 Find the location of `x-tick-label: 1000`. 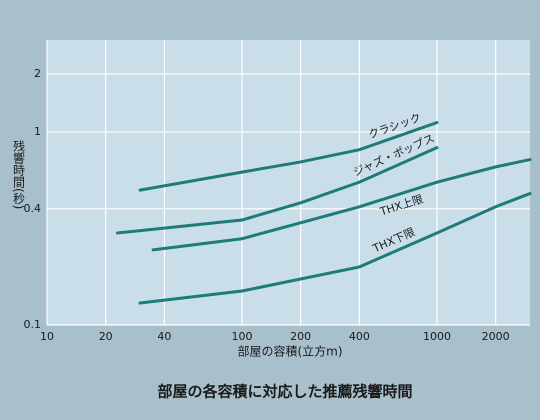

x-tick-label: 1000 is located at coordinates (437, 336).